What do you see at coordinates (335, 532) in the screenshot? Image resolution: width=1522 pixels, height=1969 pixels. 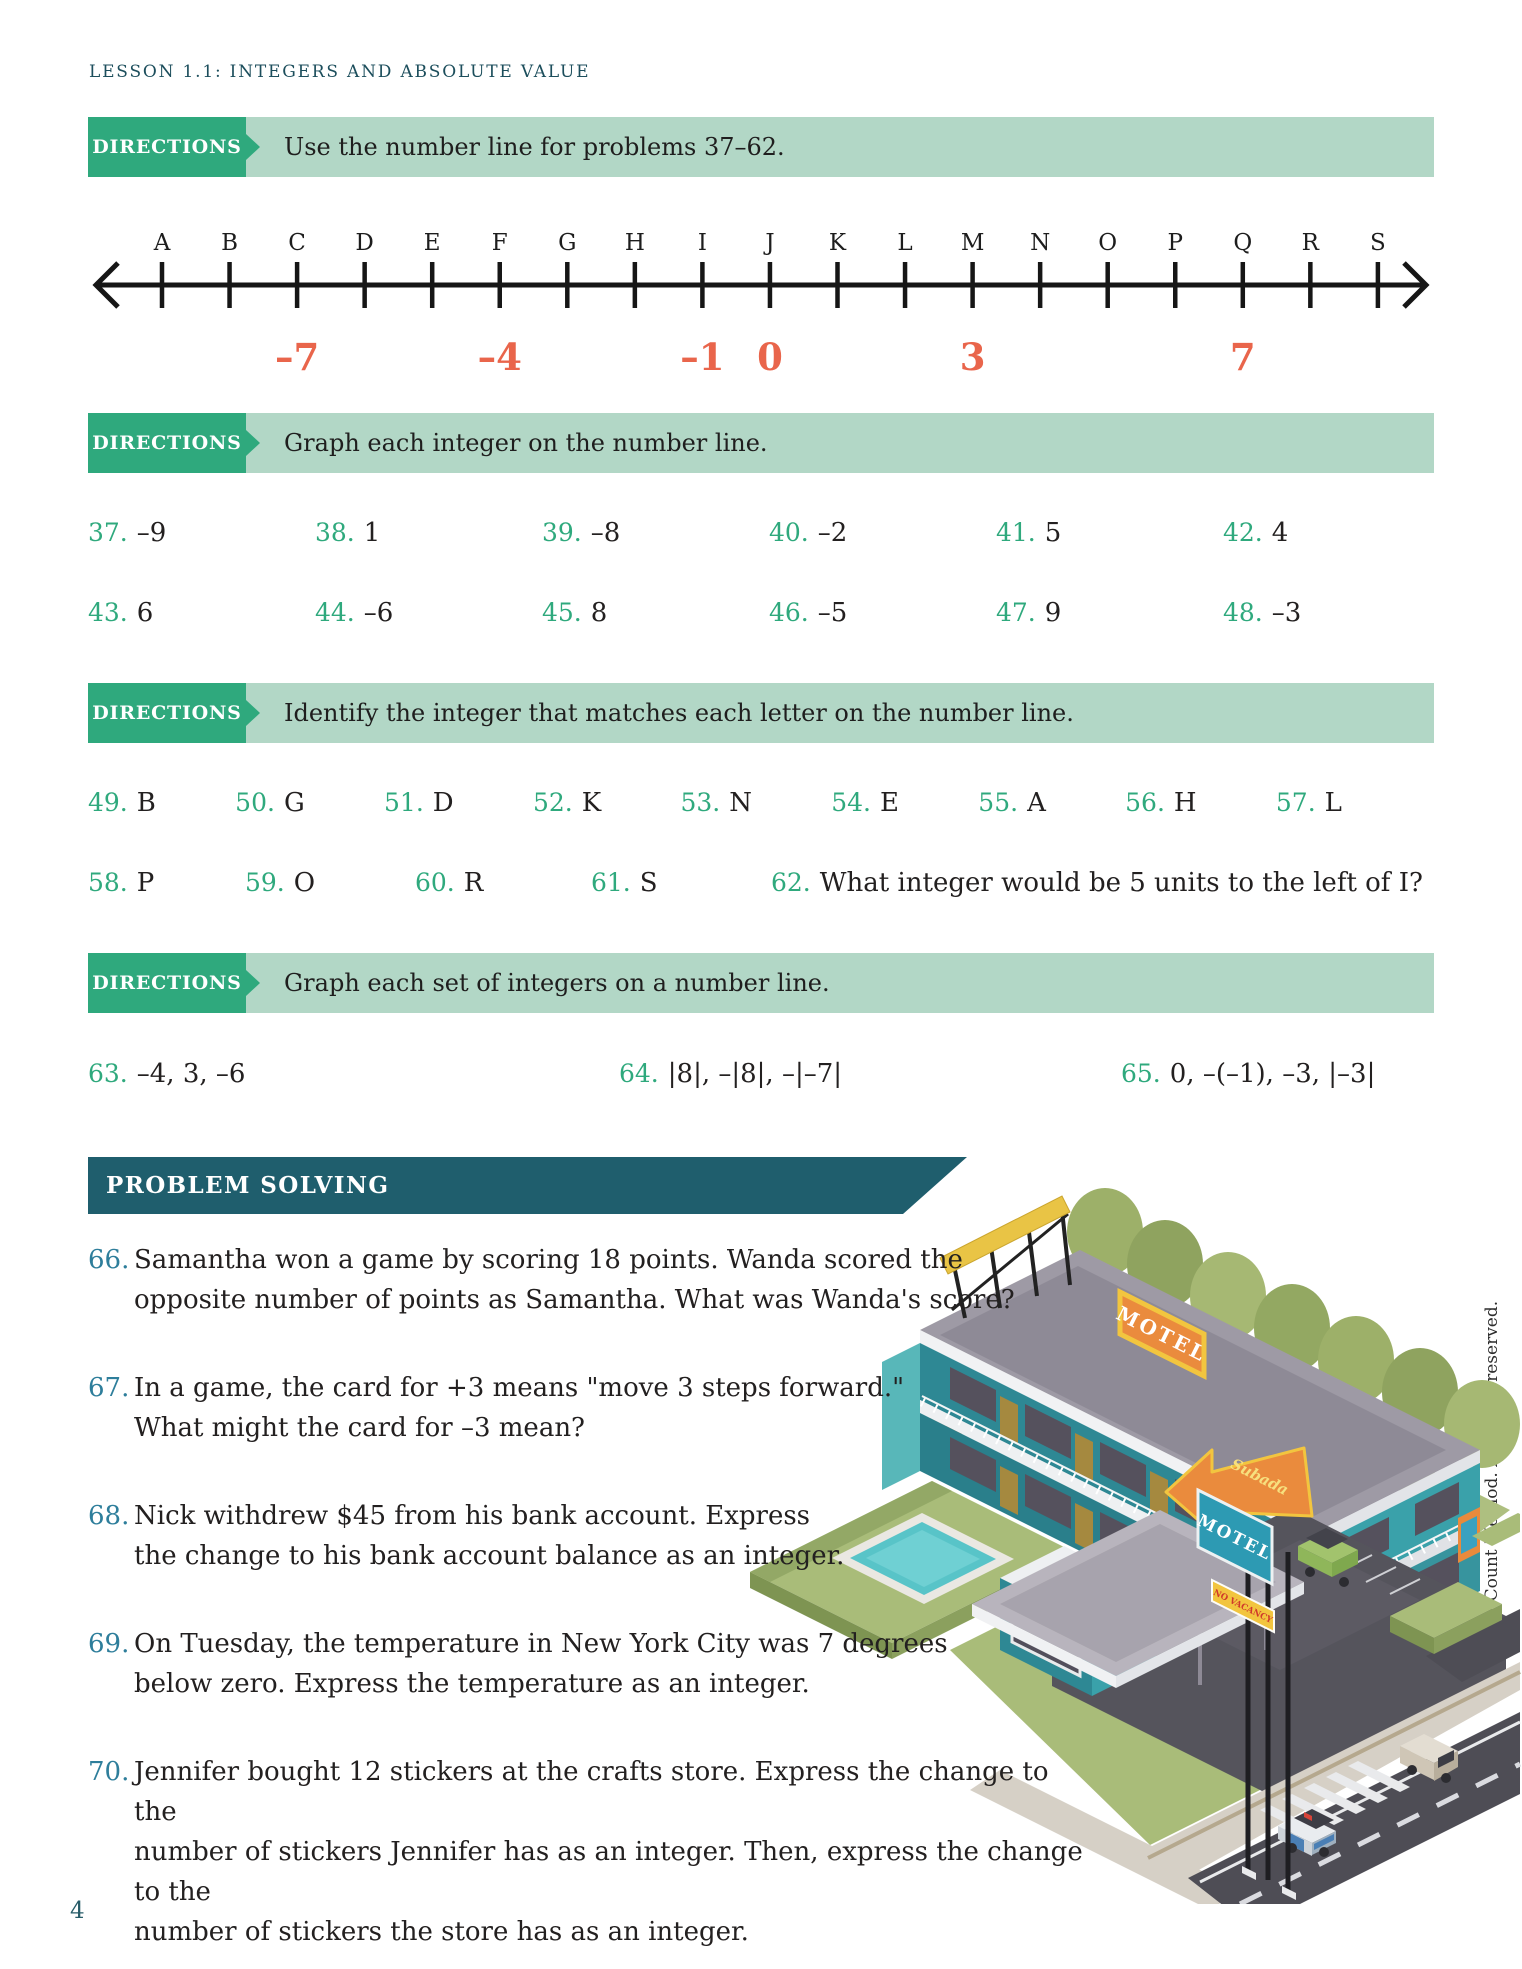 I see `problem-number: 38.` at bounding box center [335, 532].